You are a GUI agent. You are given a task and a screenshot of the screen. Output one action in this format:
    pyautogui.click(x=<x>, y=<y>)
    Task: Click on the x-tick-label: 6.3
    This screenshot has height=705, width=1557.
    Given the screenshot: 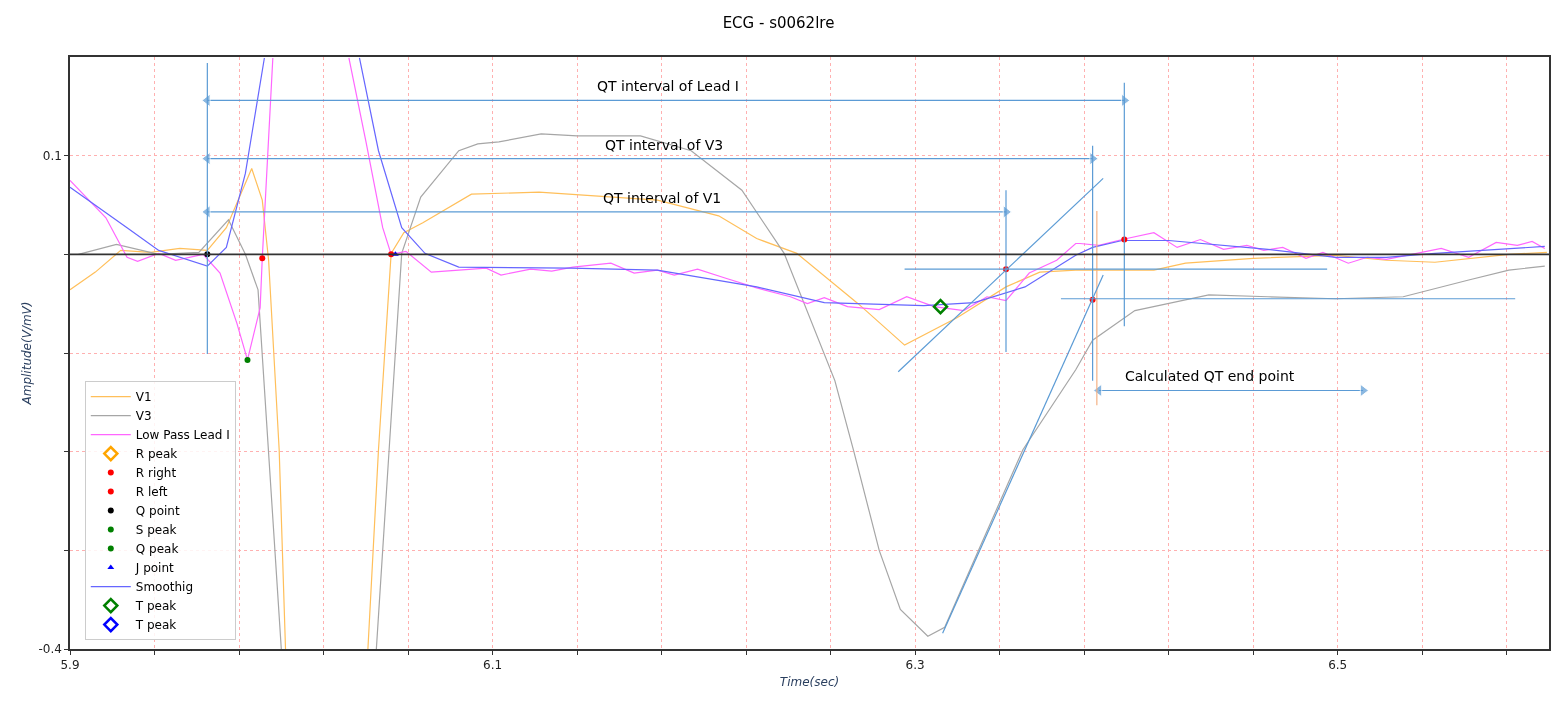 What is the action you would take?
    pyautogui.click(x=915, y=665)
    